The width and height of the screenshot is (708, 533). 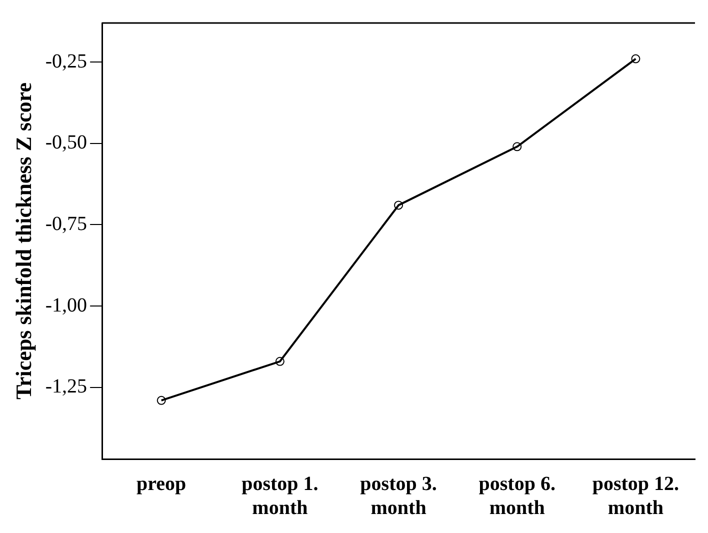 I want to click on y-tick-label: -1,00, so click(x=66, y=305).